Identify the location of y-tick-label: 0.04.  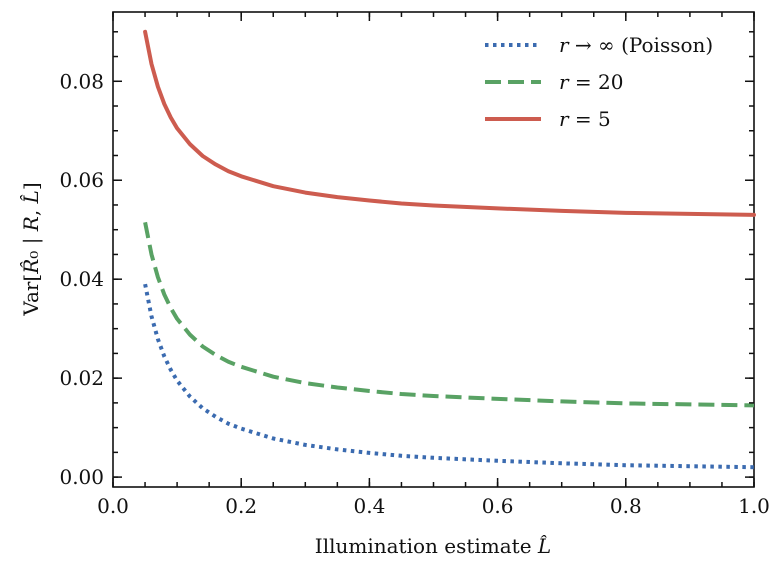
(81, 279).